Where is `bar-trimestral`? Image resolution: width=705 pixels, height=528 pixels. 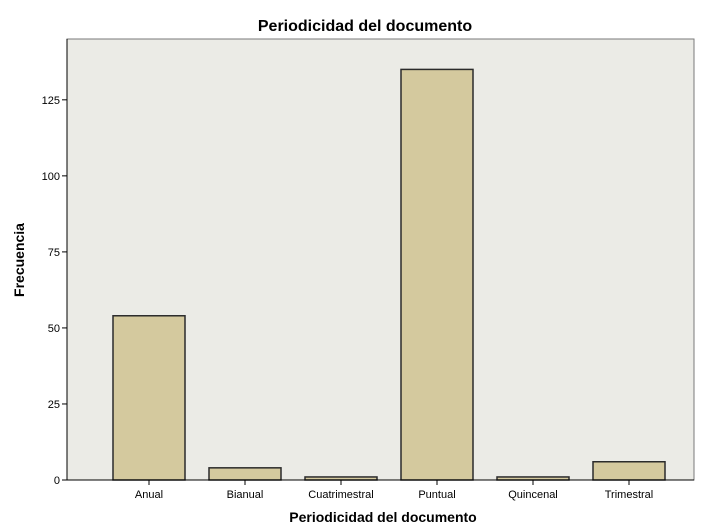
bar-trimestral is located at coordinates (629, 471).